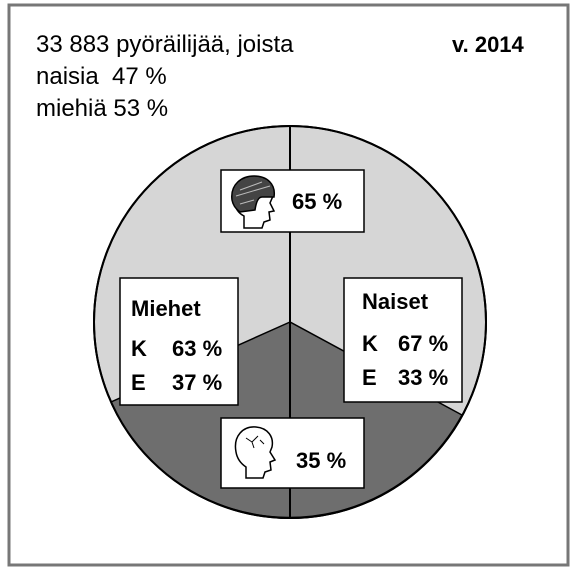 This screenshot has width=577, height=570. I want to click on men-box, so click(179, 341).